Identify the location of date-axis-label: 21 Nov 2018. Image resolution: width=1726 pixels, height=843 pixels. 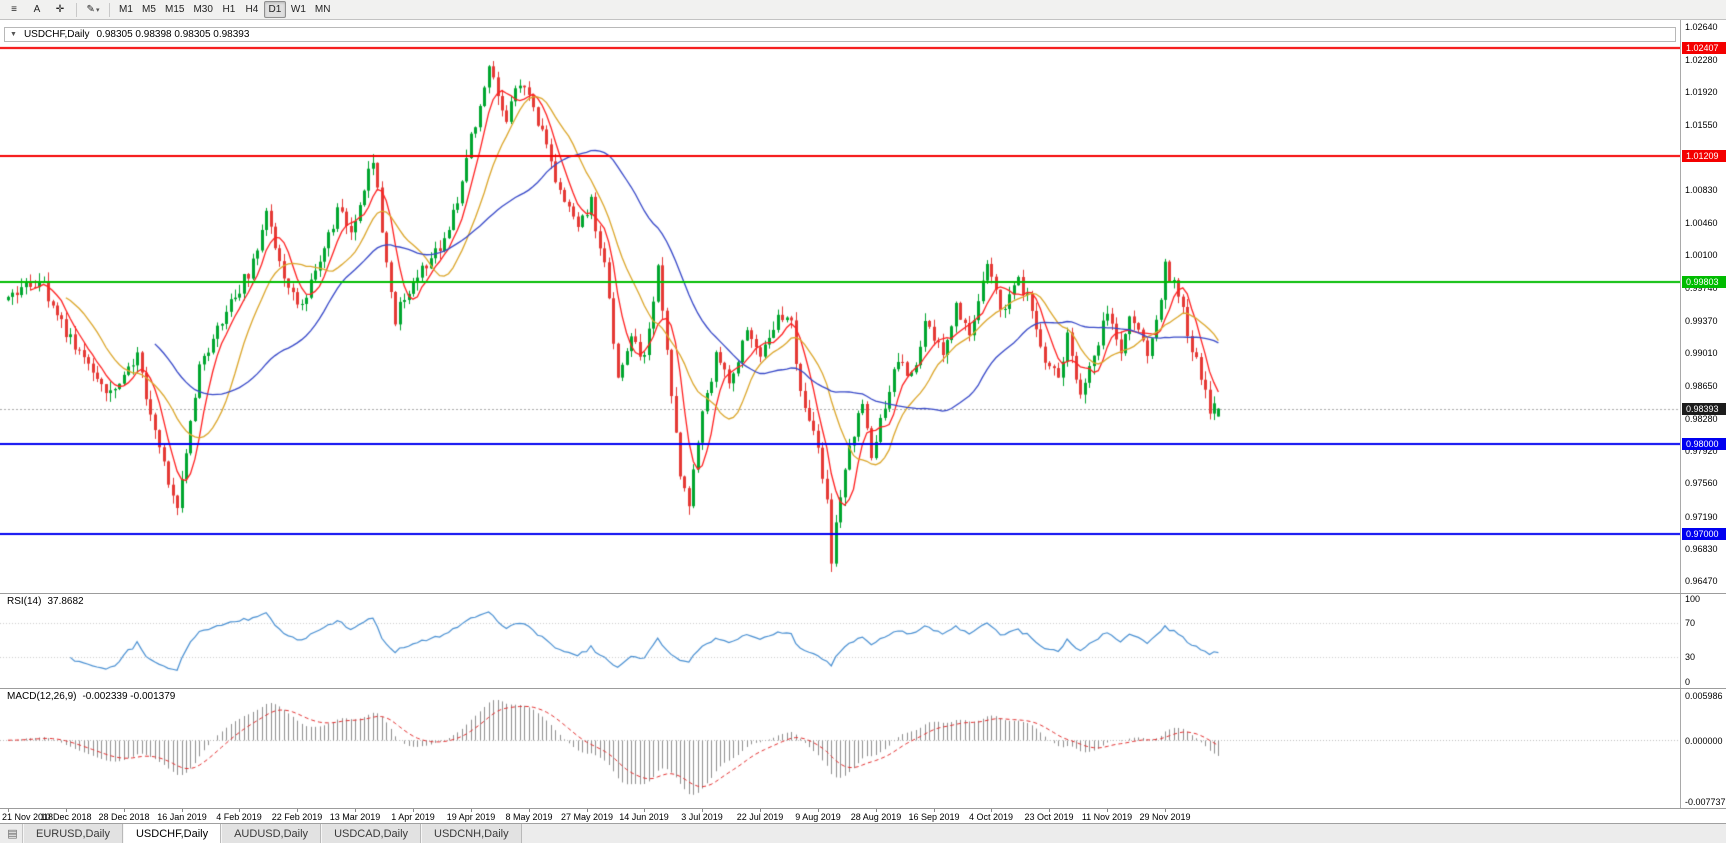
(28, 817).